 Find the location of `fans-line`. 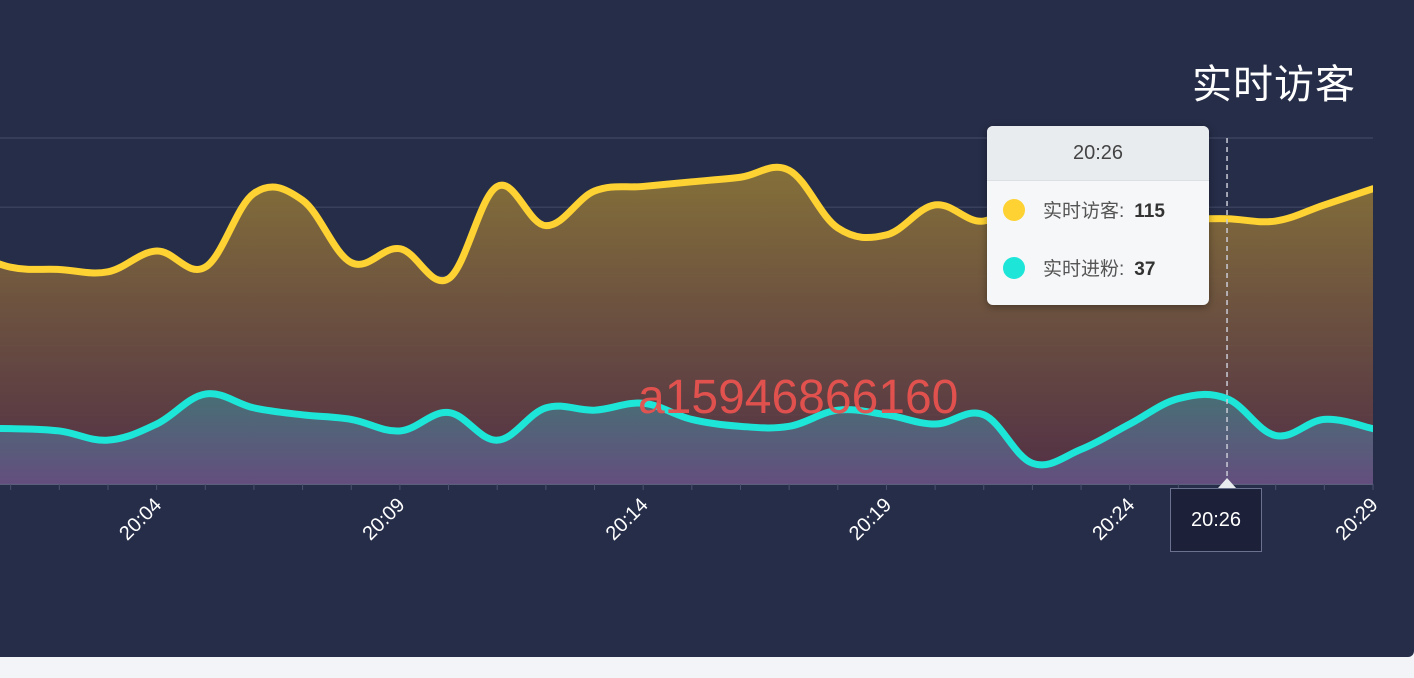

fans-line is located at coordinates (686, 429).